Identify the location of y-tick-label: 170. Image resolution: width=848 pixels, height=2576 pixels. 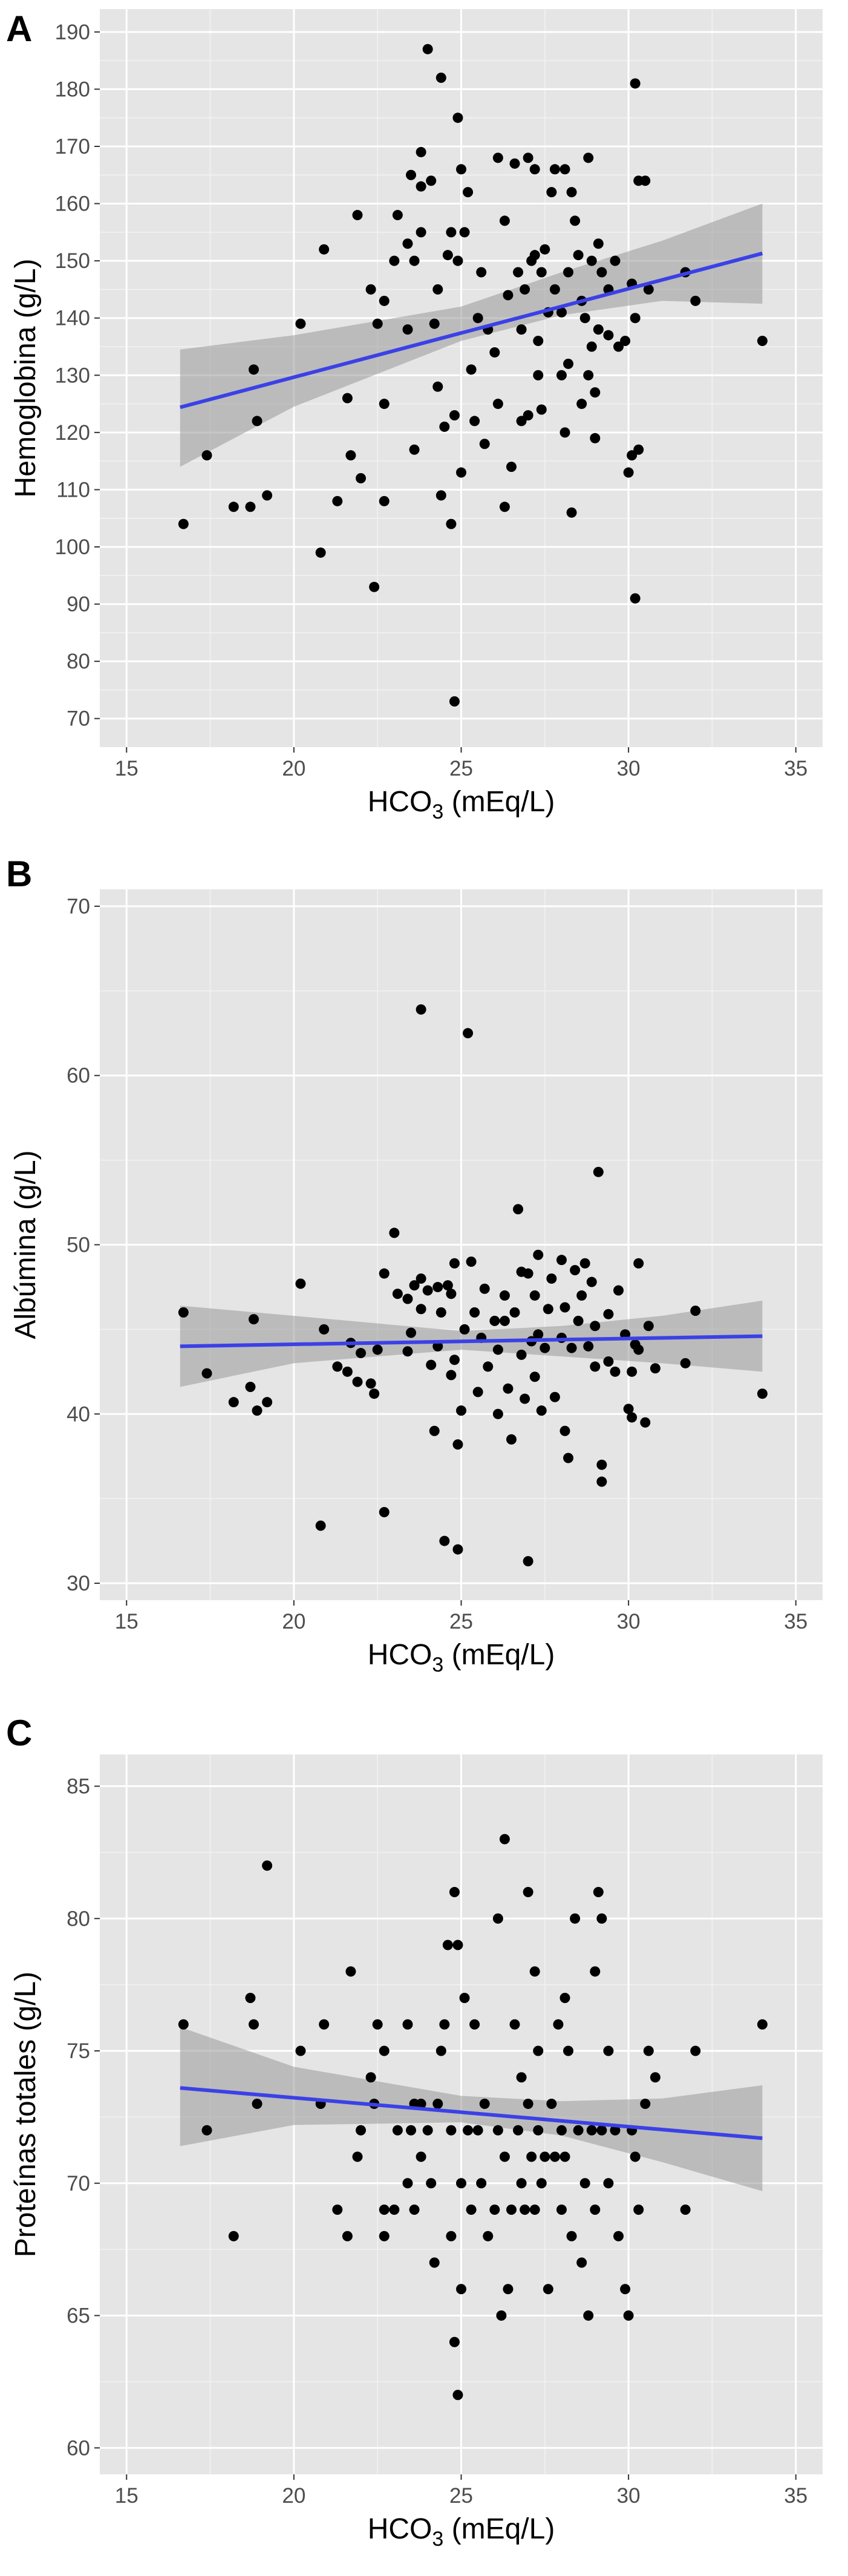
(73, 147).